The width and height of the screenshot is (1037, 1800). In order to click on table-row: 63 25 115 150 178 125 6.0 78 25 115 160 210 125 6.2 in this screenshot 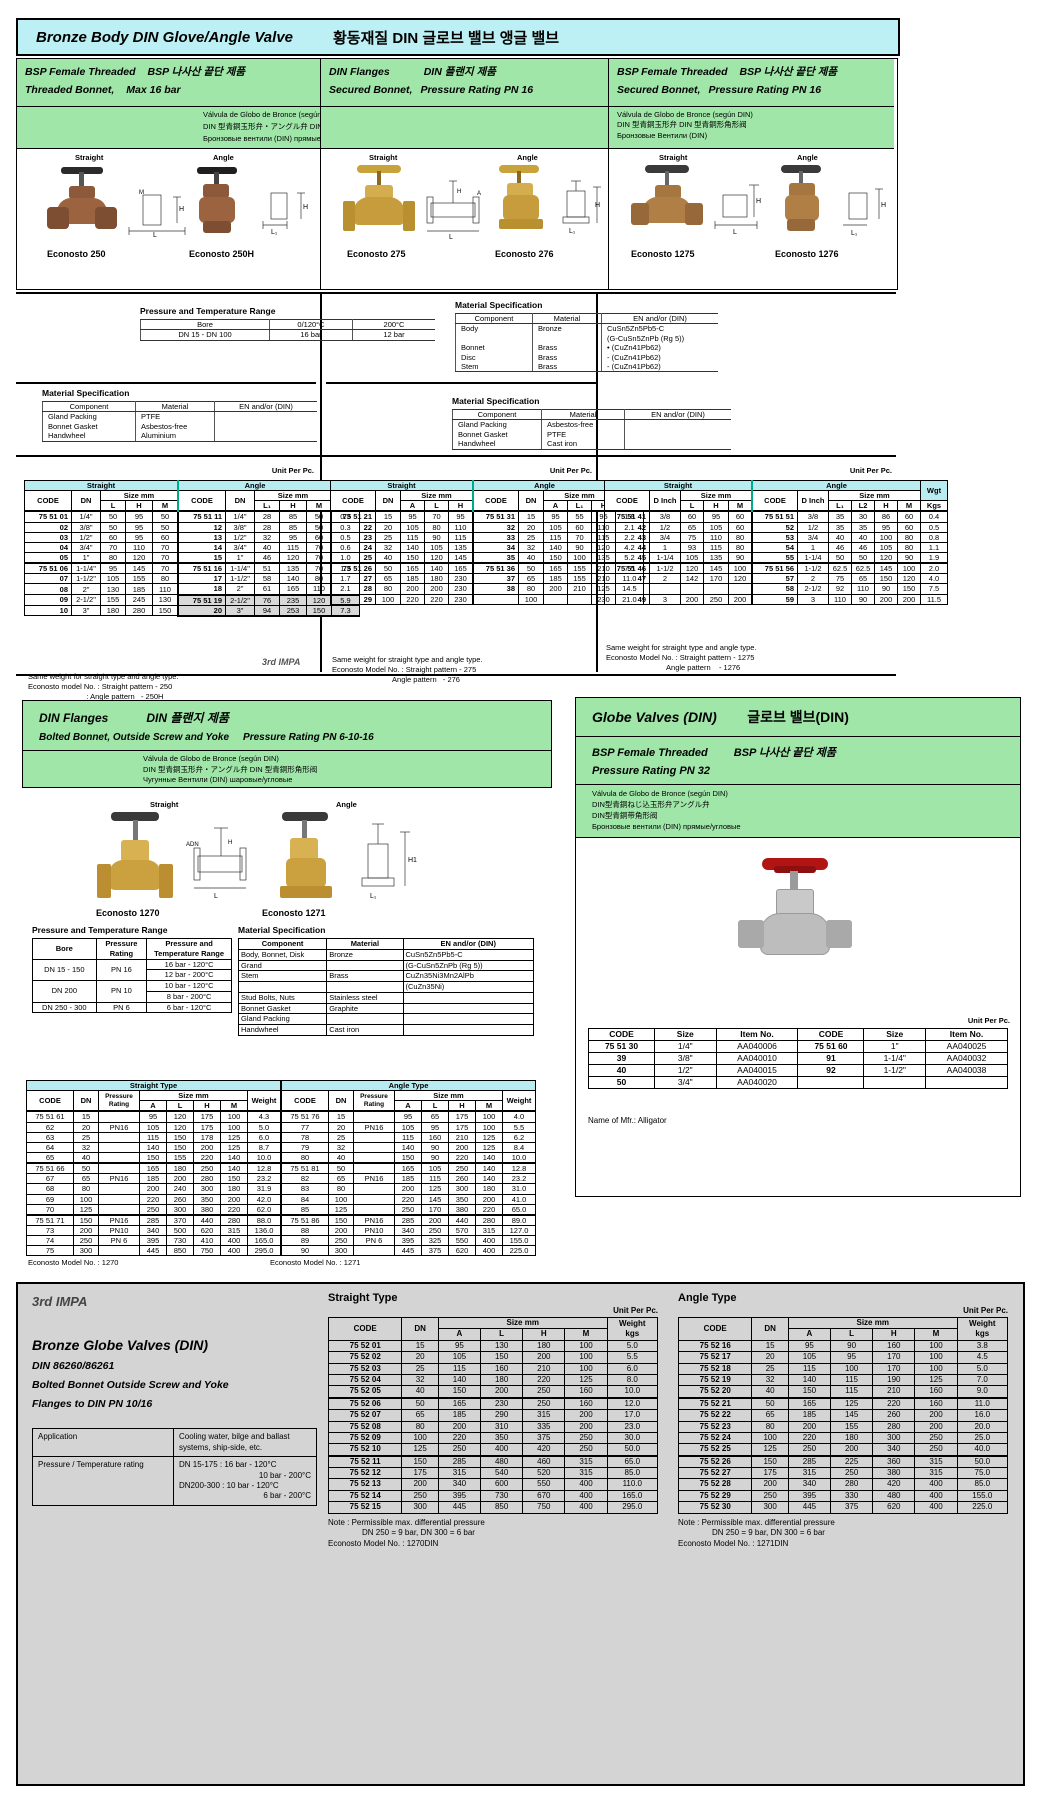, I will do `click(281, 1137)`.